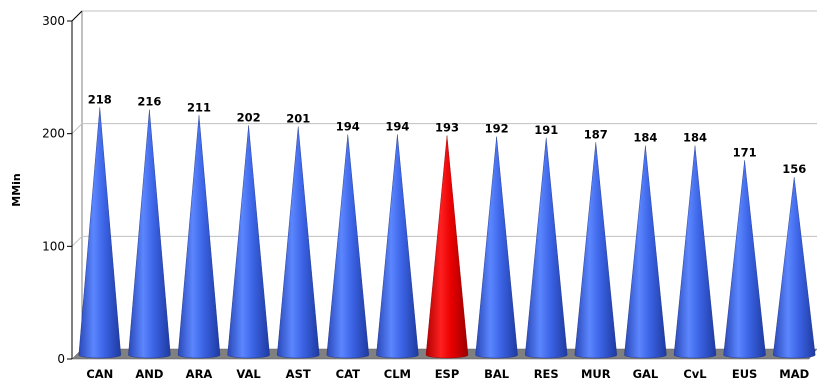 Image resolution: width=817 pixels, height=382 pixels. What do you see at coordinates (596, 374) in the screenshot?
I see `x-tick-label-mur: MUR` at bounding box center [596, 374].